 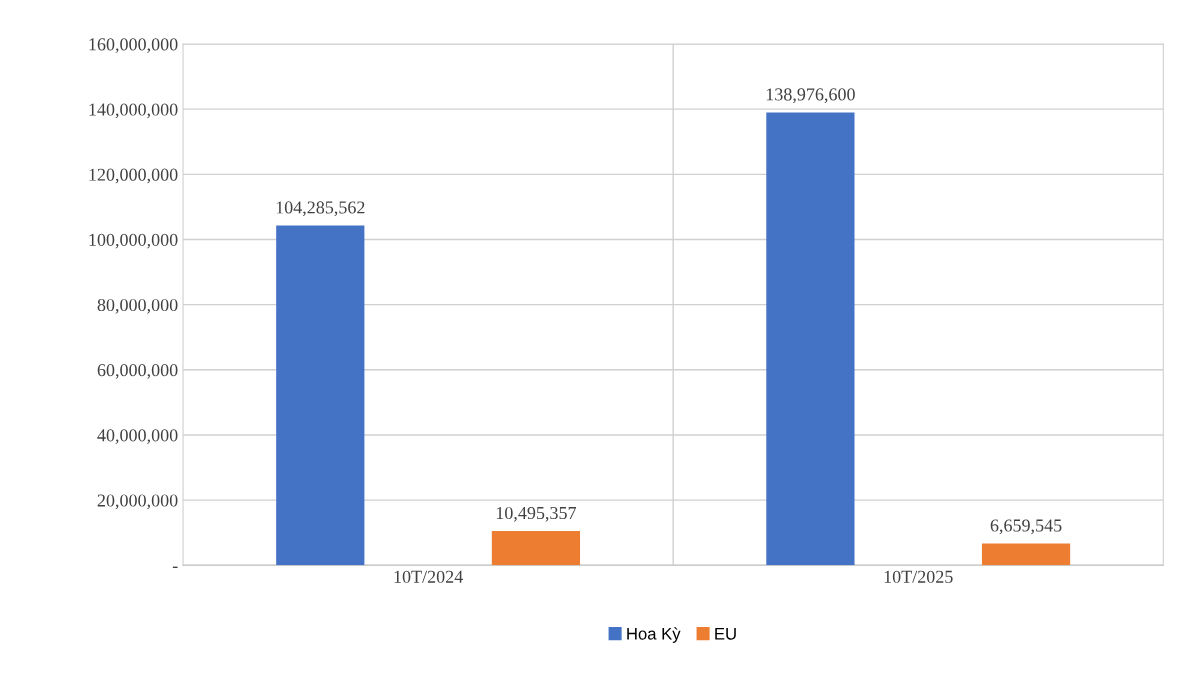 What do you see at coordinates (137, 371) in the screenshot?
I see `y-tick-label: 60,000,000` at bounding box center [137, 371].